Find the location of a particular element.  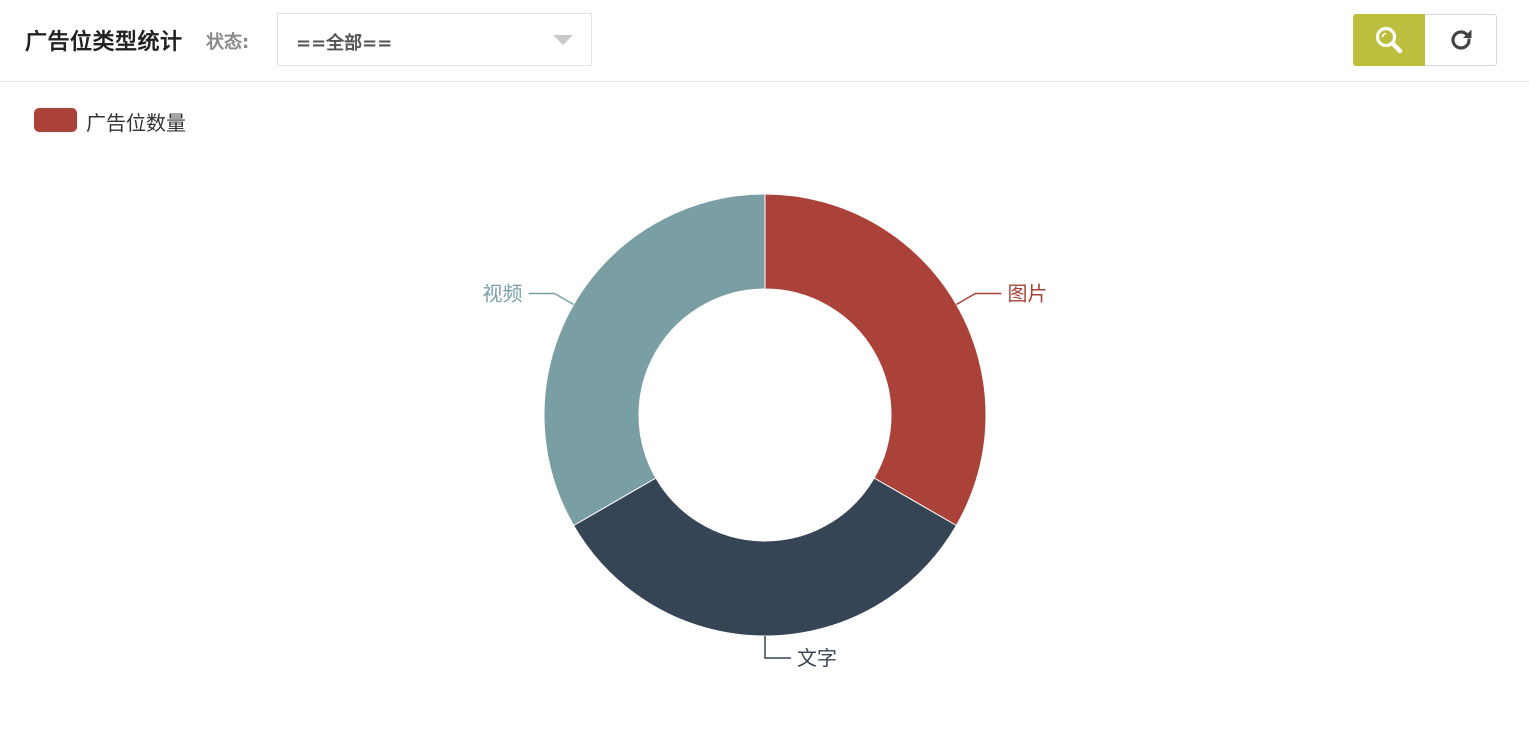

page-title: 广告位类型统计 is located at coordinates (104, 42).